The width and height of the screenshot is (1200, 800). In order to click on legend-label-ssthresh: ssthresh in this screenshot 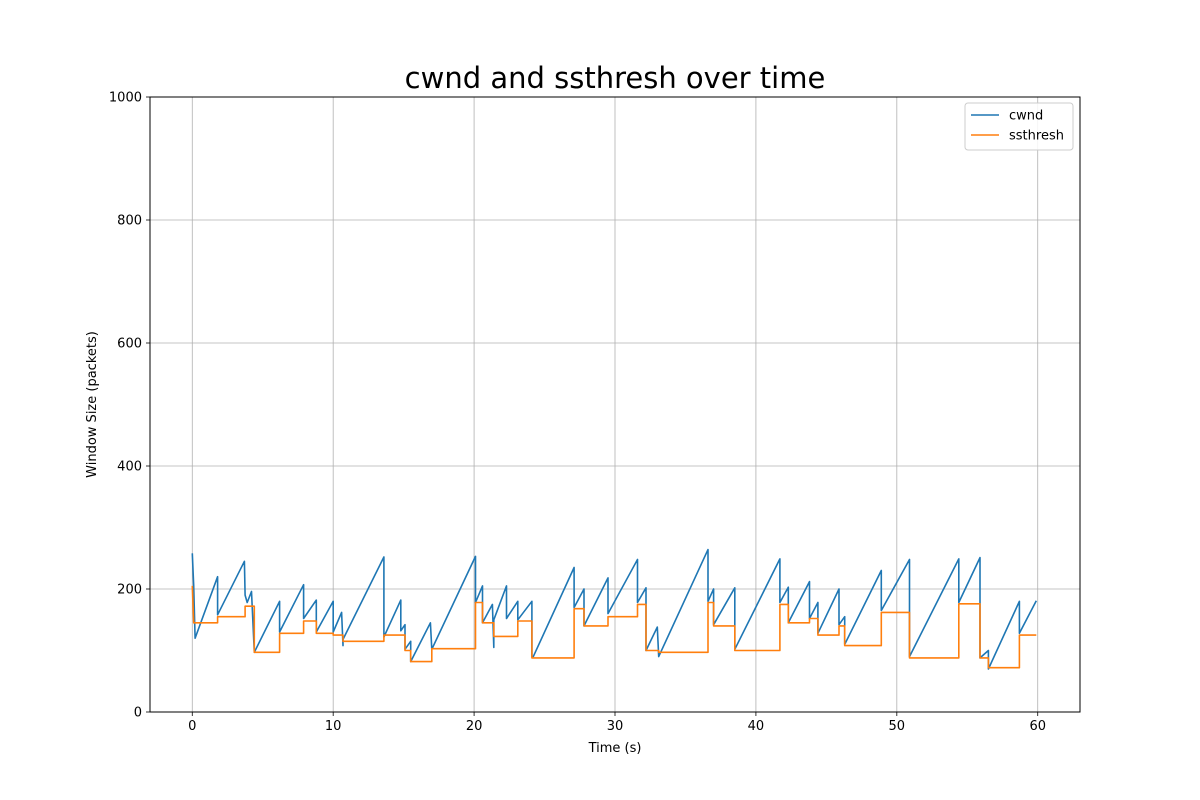, I will do `click(1036, 136)`.